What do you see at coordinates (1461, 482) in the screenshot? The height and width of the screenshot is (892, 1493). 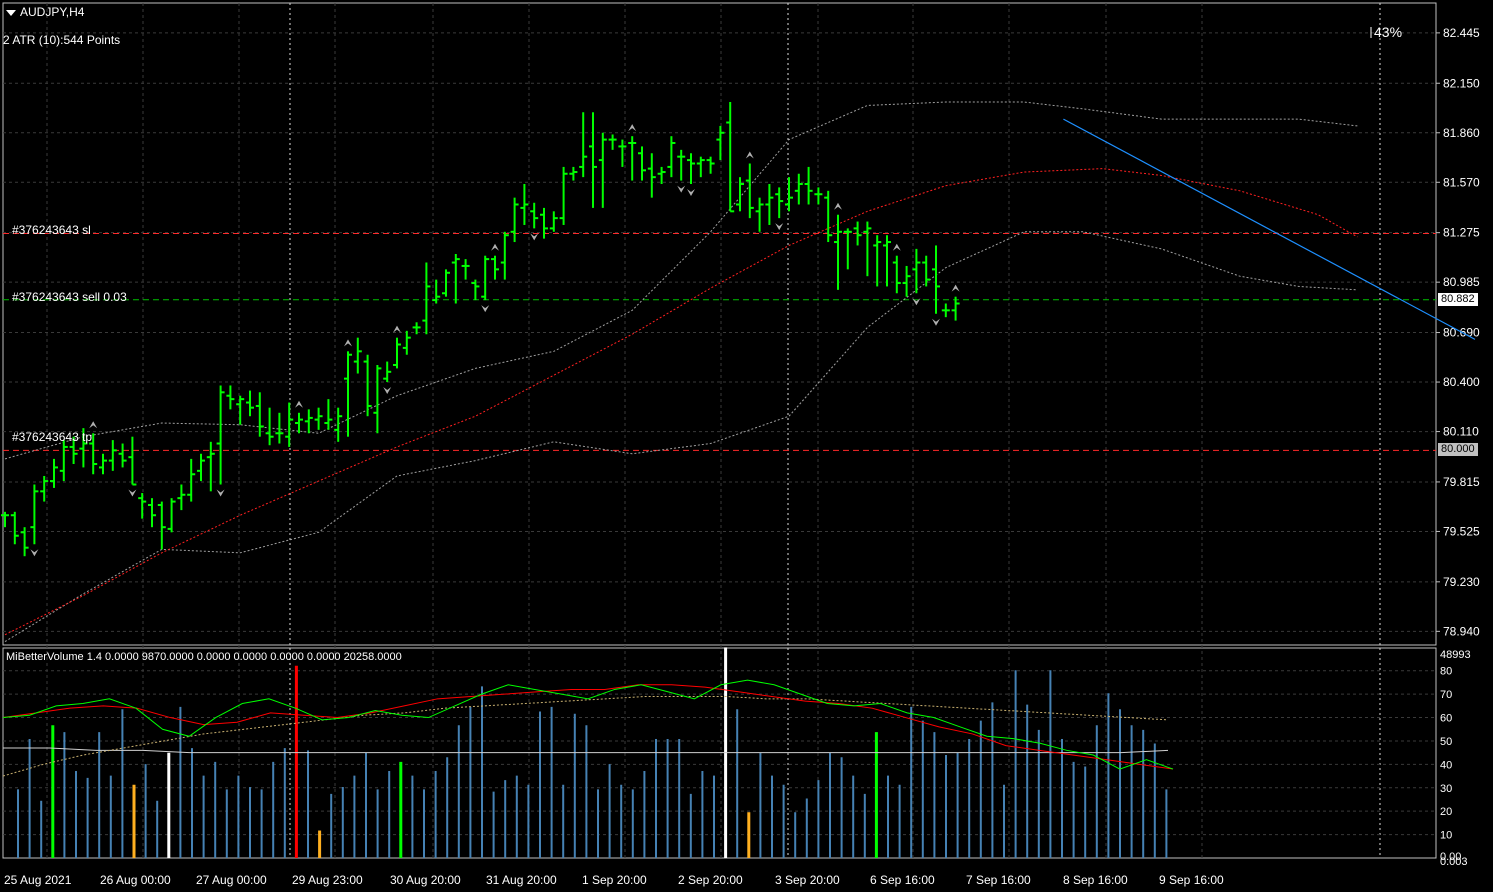 I see `y-tick-label: 79.815` at bounding box center [1461, 482].